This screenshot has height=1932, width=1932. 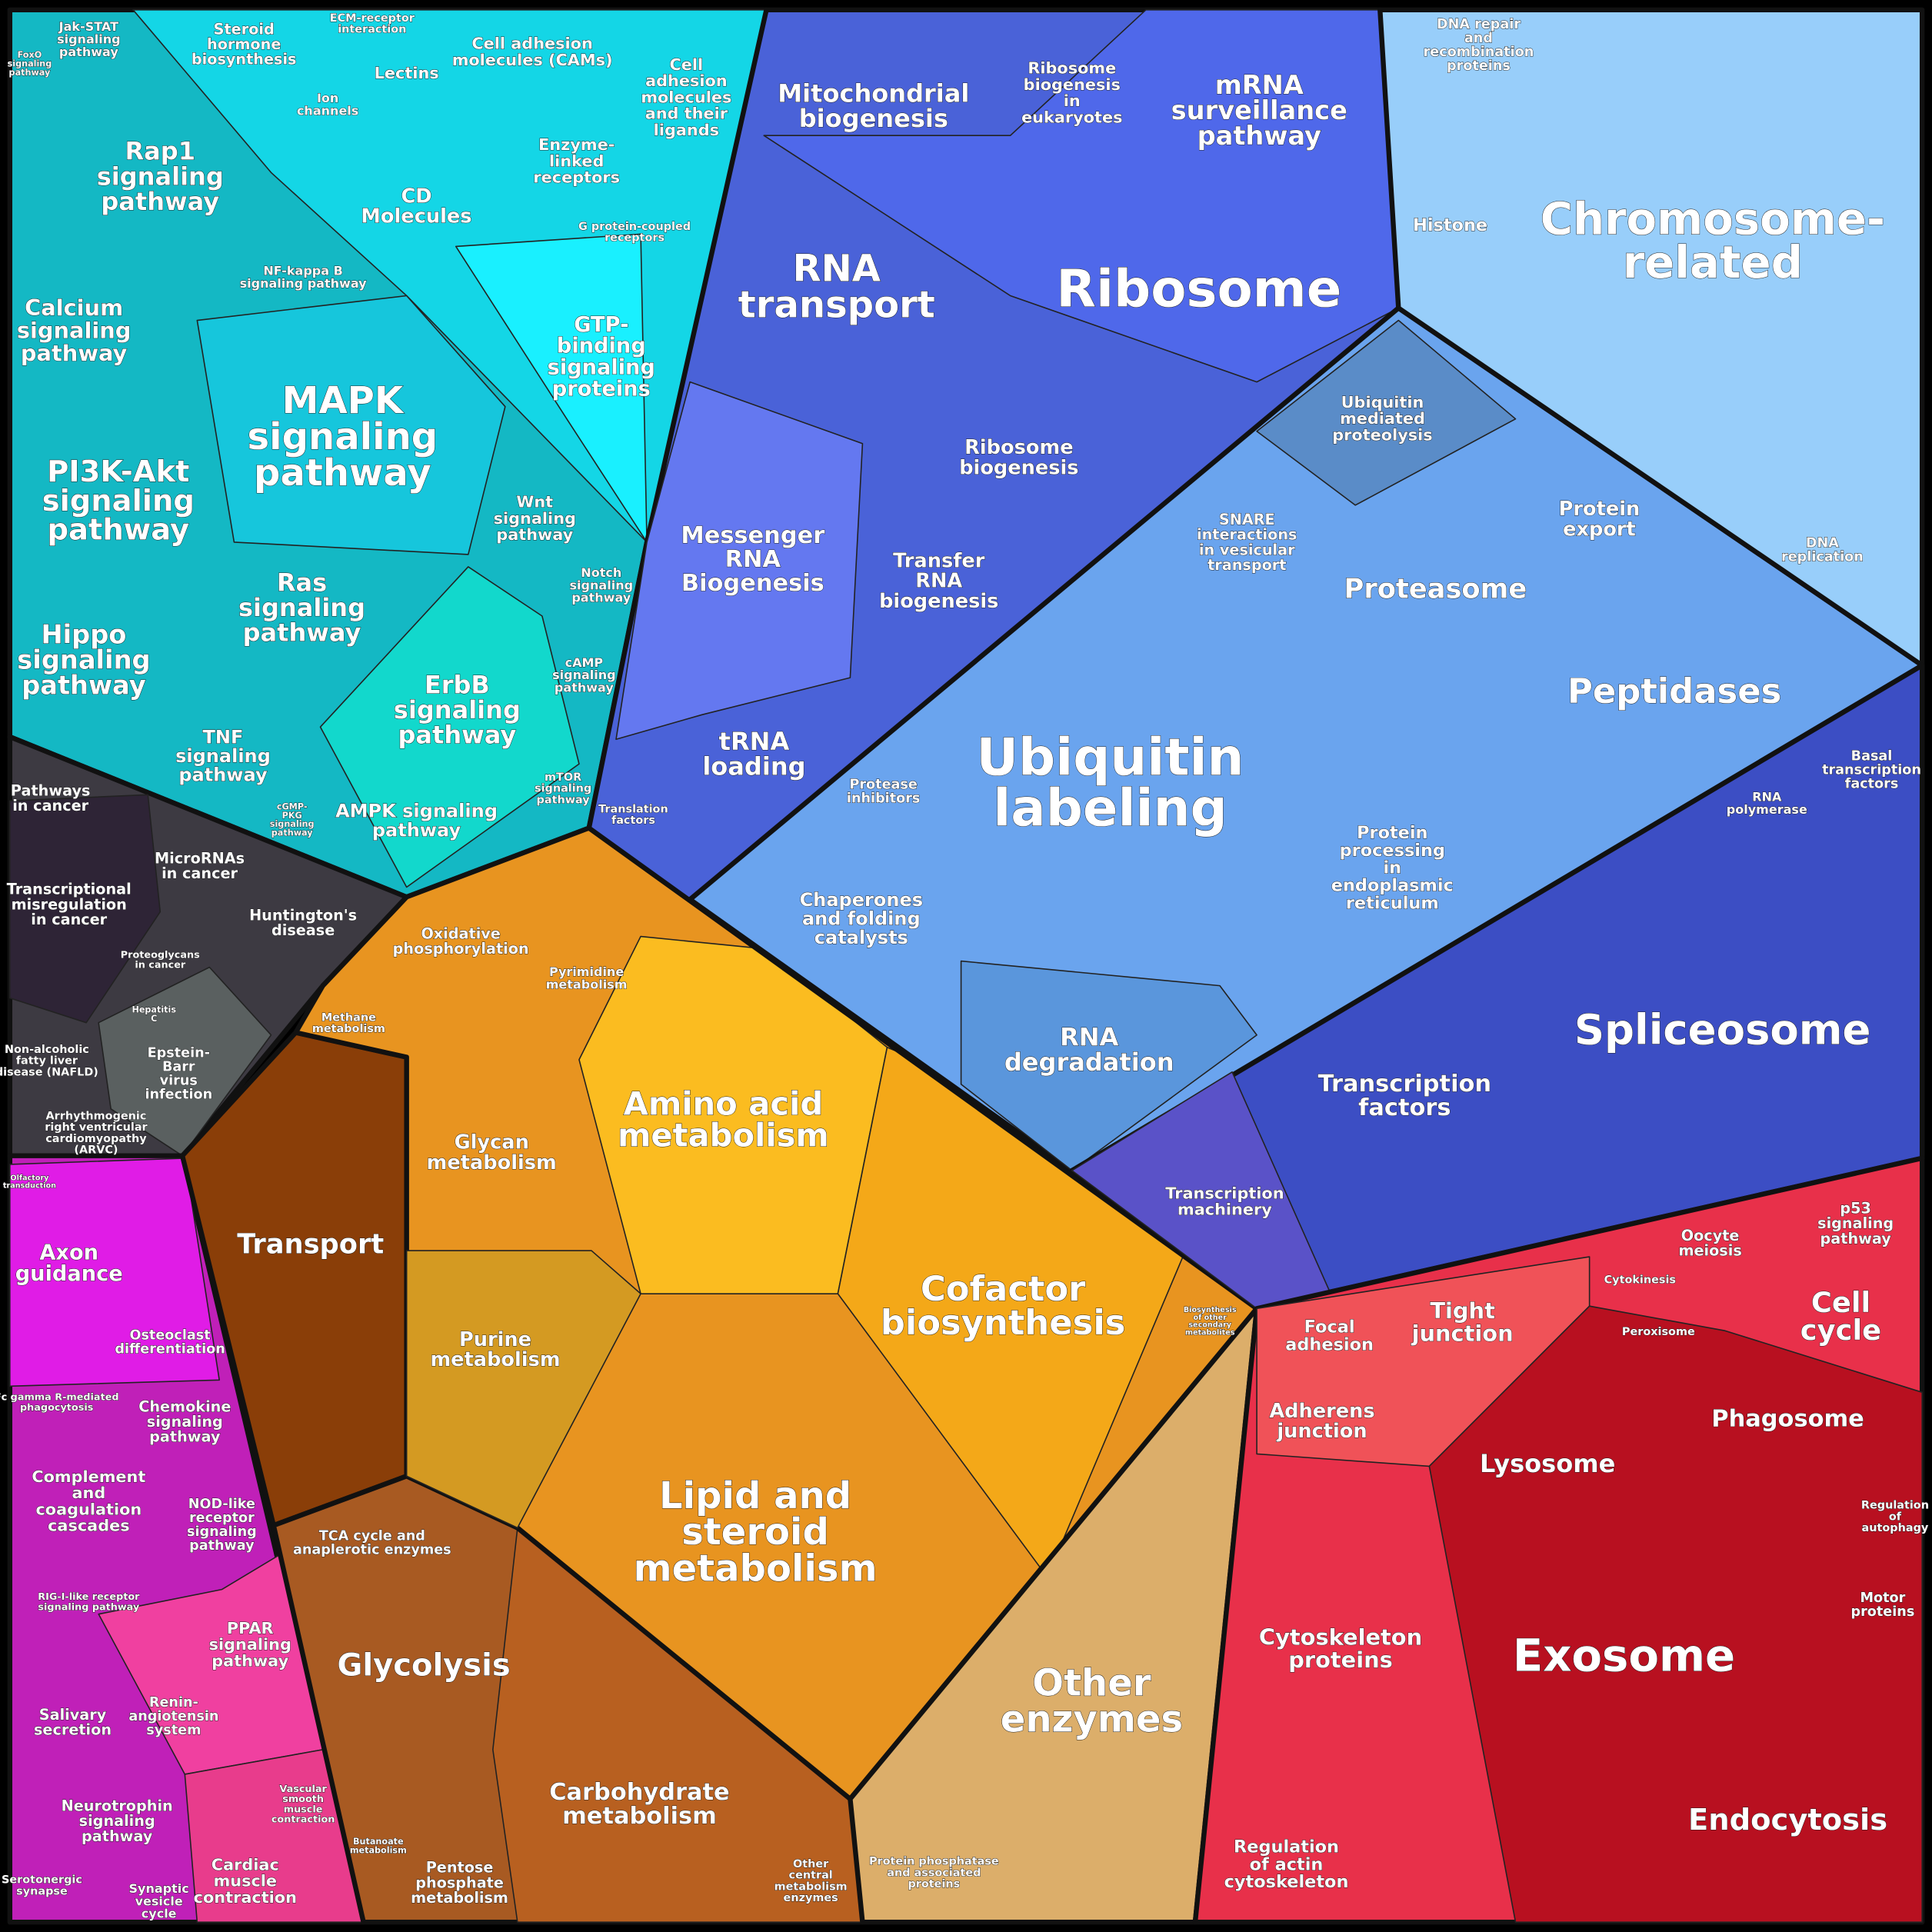 What do you see at coordinates (88, 1509) in the screenshot?
I see `label-line: coagulation` at bounding box center [88, 1509].